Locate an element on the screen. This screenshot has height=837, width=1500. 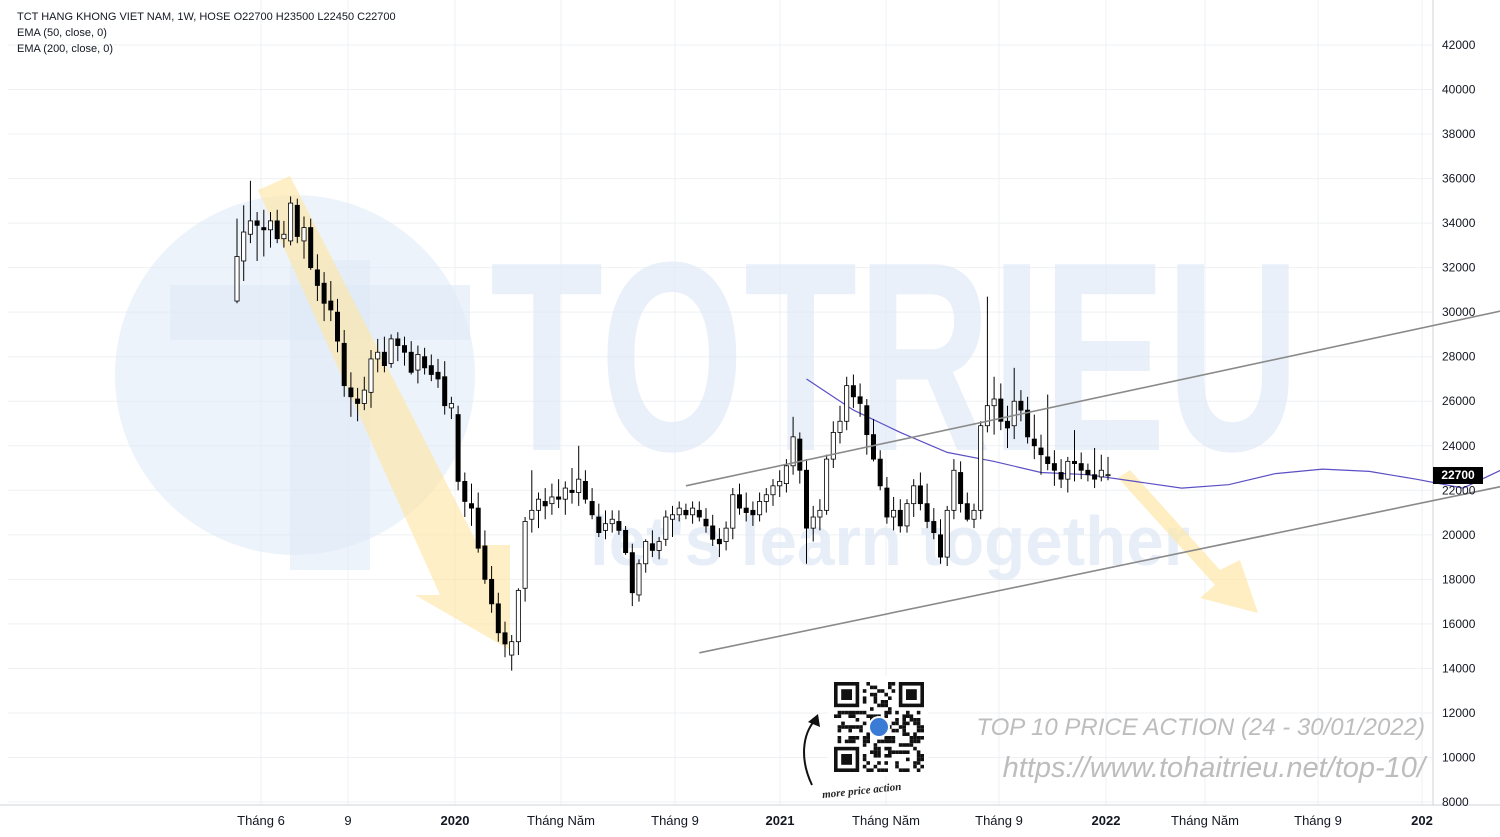
x-tick-label: Tháng 9 is located at coordinates (675, 820).